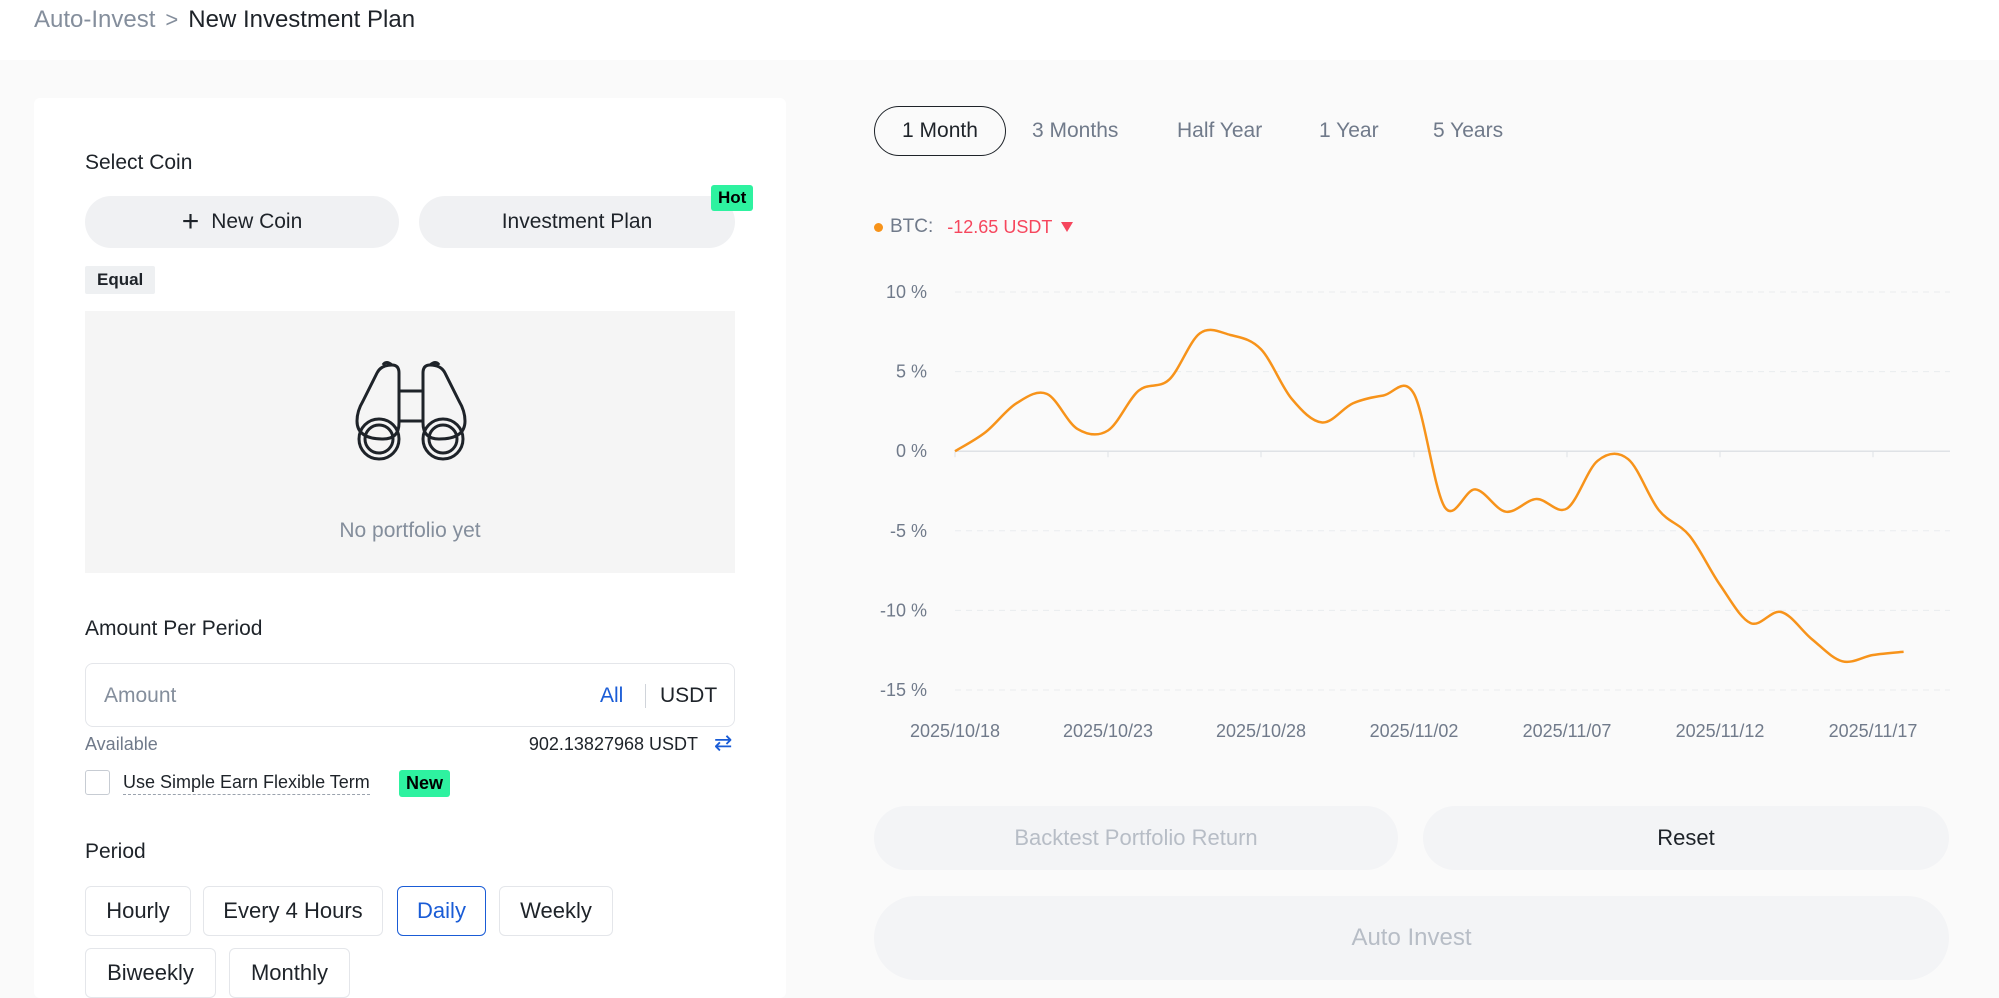  I want to click on period-option-biweekly: Biweekly, so click(150, 973).